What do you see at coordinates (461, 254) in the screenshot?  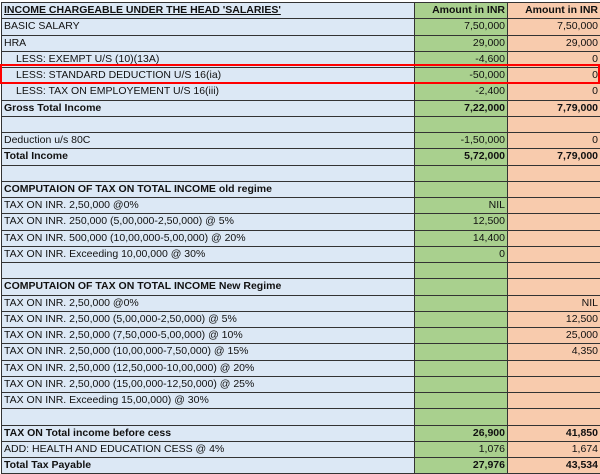 I see `old-regime-amount: 0` at bounding box center [461, 254].